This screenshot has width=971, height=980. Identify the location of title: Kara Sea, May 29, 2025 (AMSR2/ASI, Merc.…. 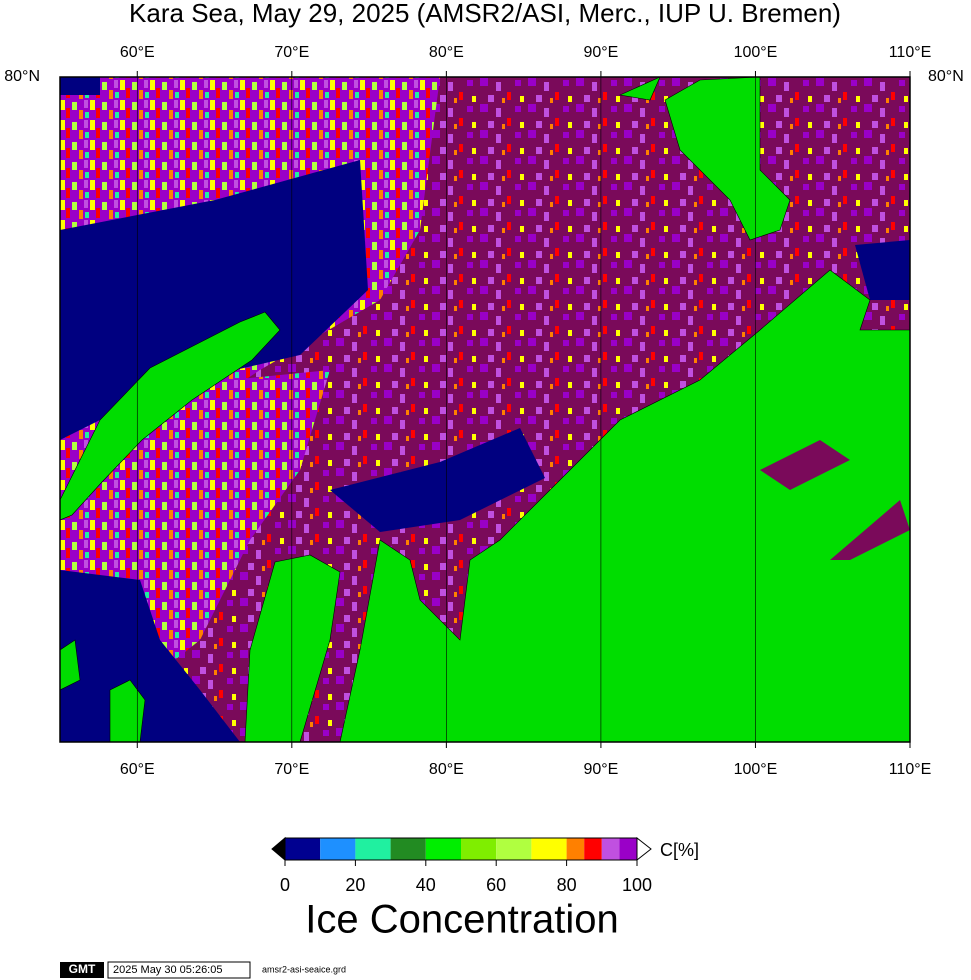
(485, 14).